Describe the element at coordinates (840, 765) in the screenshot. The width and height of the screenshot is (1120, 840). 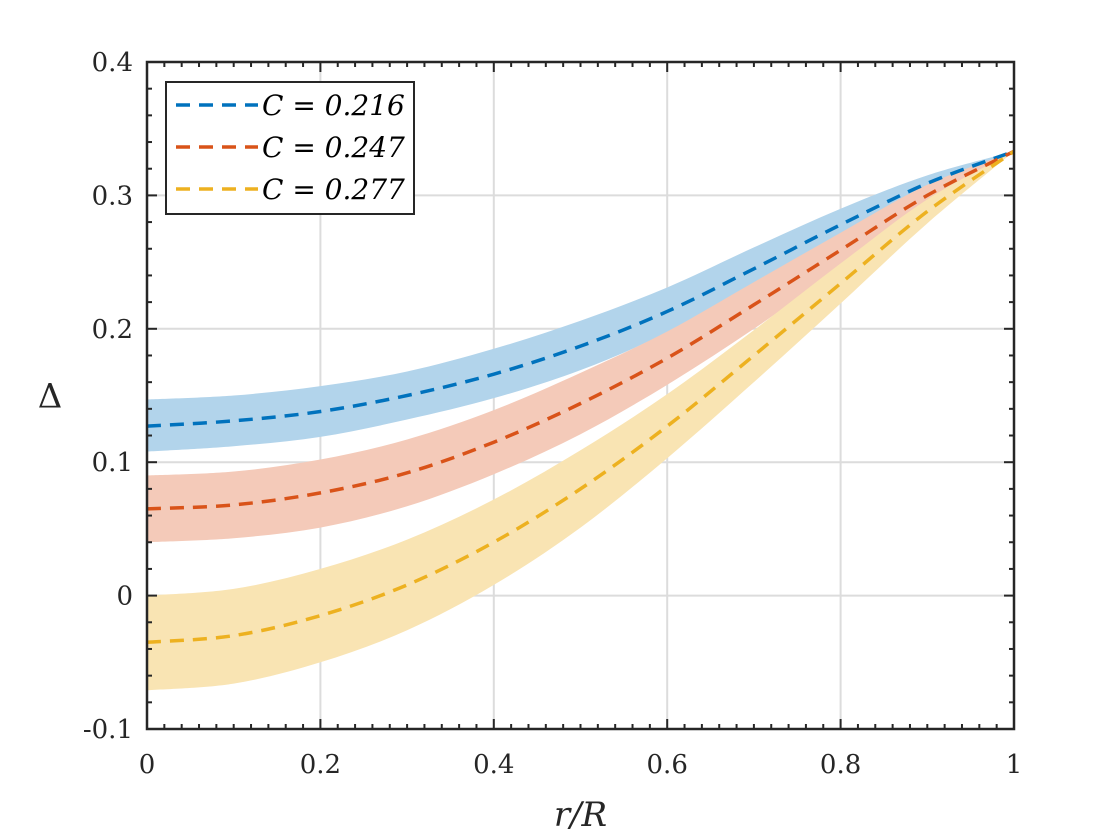
I see `x-tick-label: 0.8` at that location.